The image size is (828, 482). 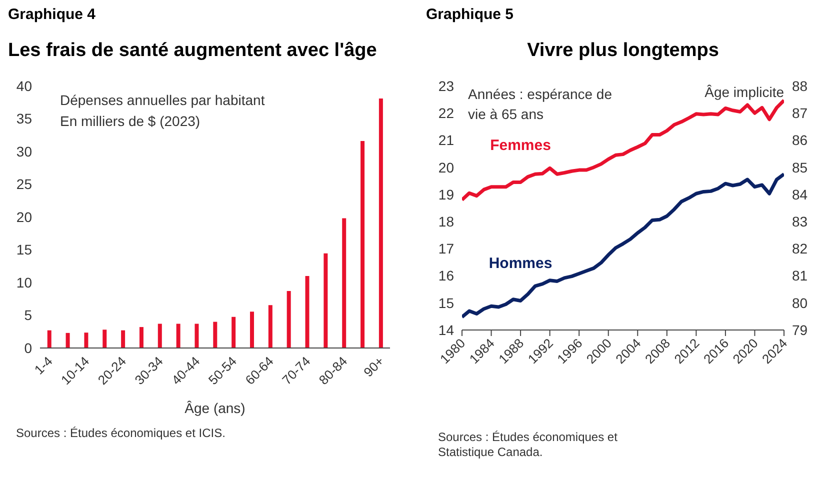 I want to click on y-tick-label: 30, so click(x=24, y=151).